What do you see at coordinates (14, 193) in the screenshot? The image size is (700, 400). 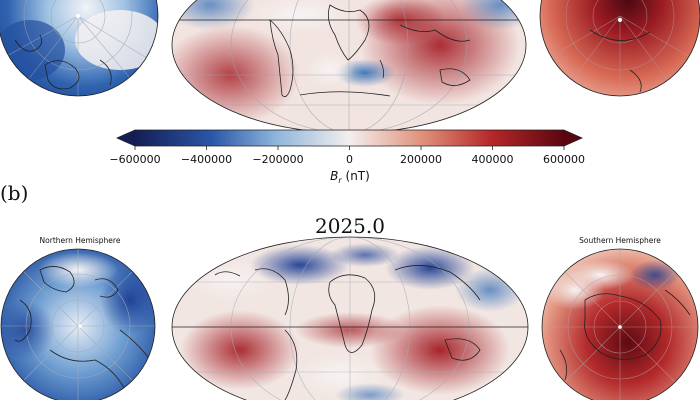 I see `panel-b-label: (b)` at bounding box center [14, 193].